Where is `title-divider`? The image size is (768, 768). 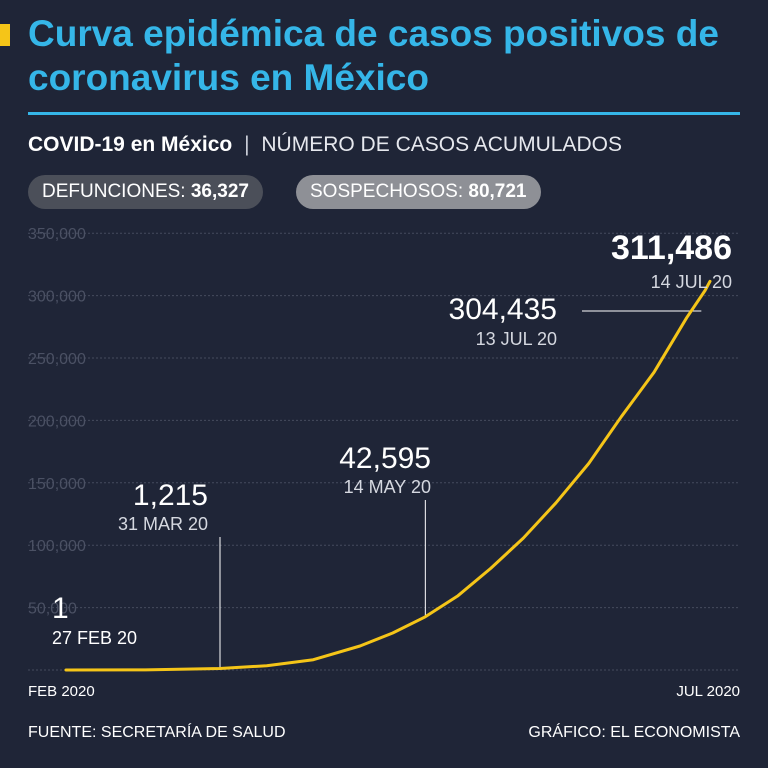 title-divider is located at coordinates (384, 113).